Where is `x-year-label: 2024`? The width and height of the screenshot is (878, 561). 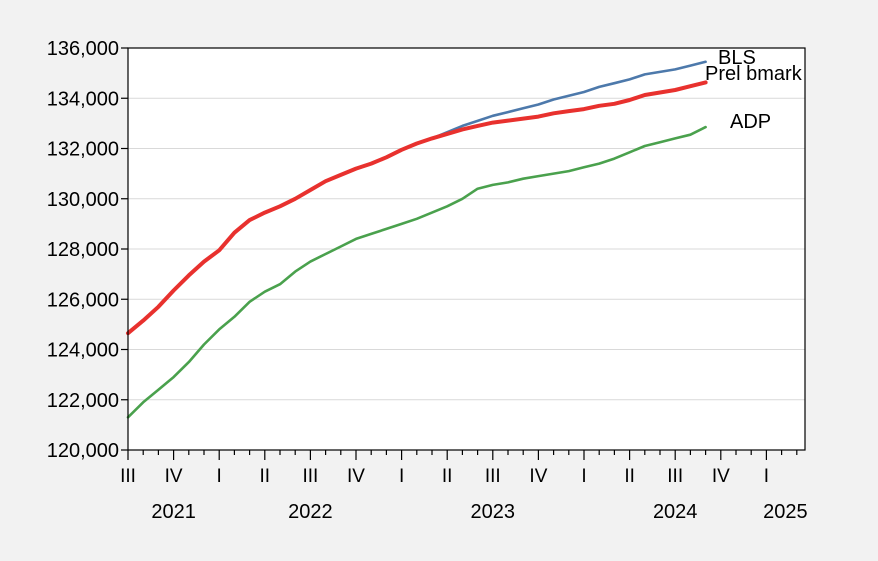 x-year-label: 2024 is located at coordinates (675, 512).